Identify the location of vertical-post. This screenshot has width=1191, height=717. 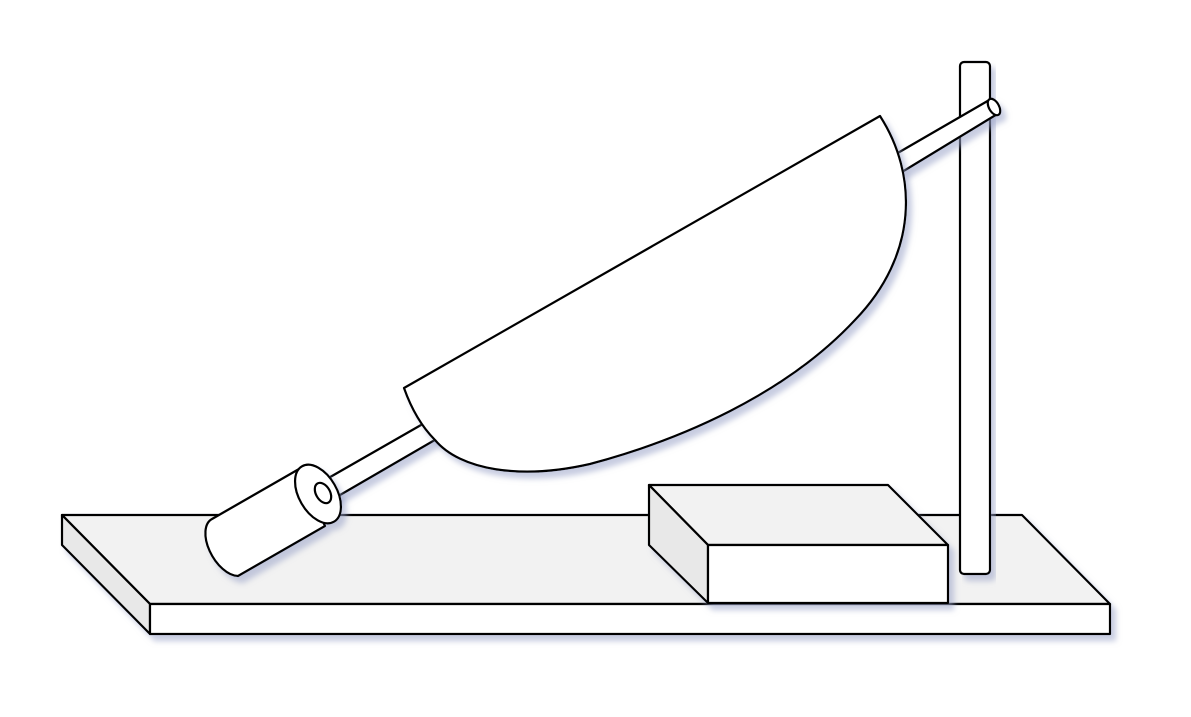
(975, 318).